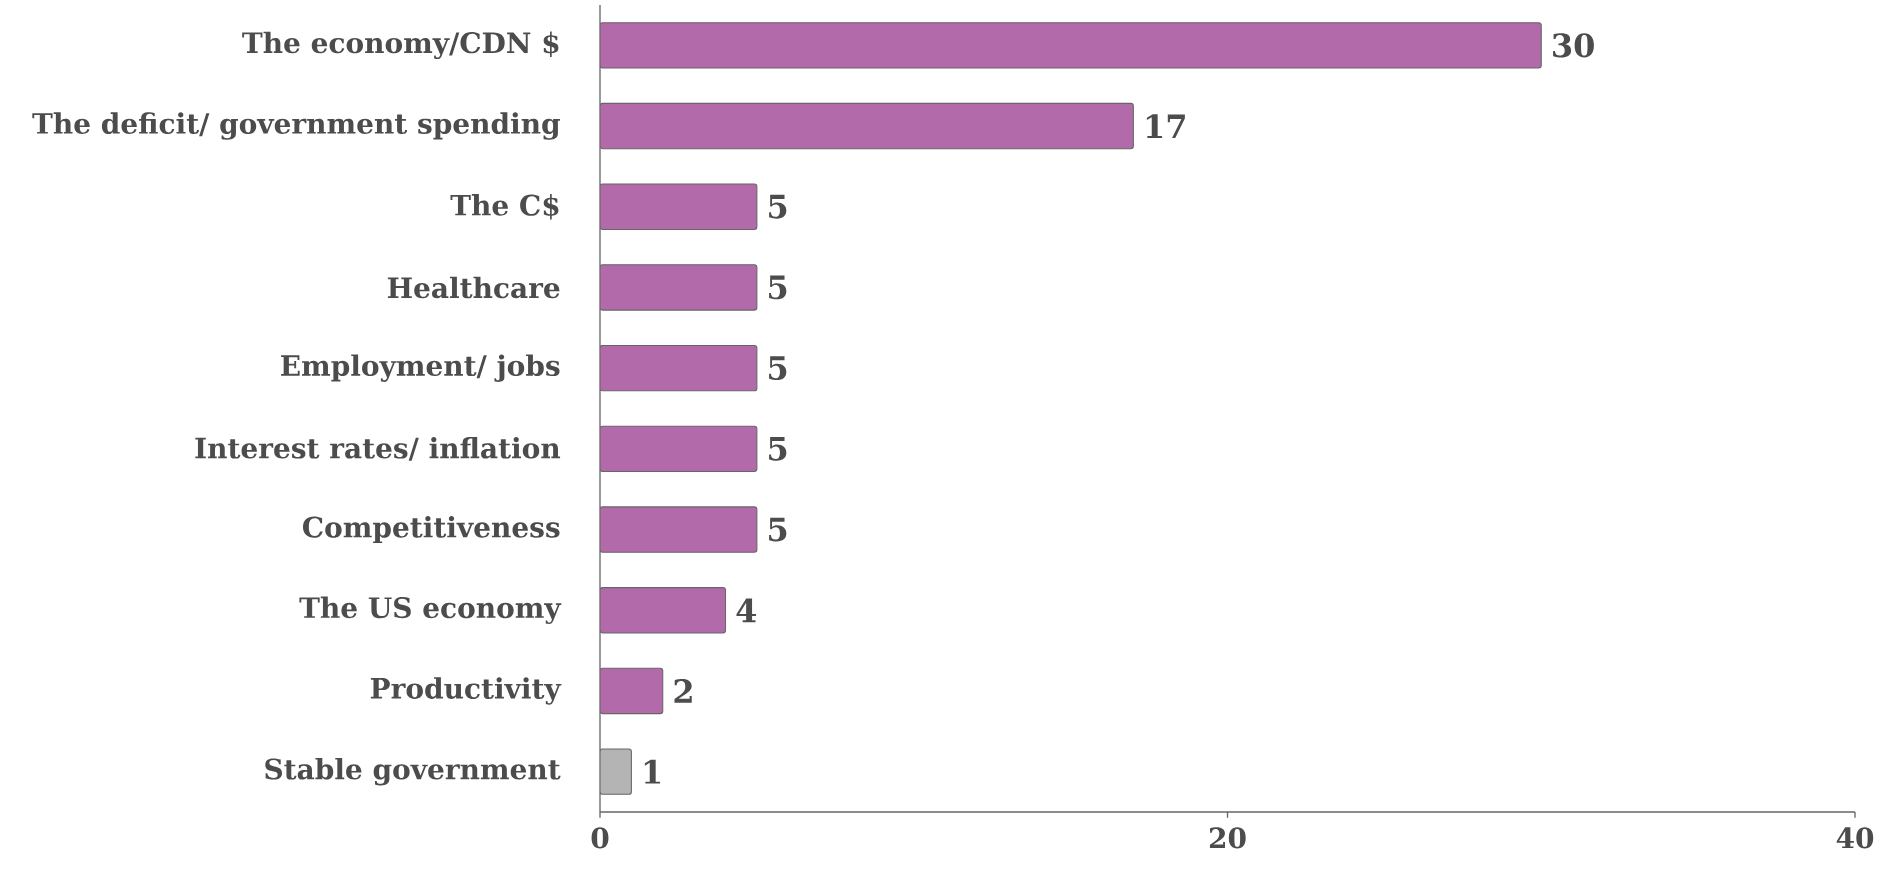 This screenshot has height=869, width=1881. What do you see at coordinates (1227, 838) in the screenshot?
I see `x-tick-label: 20` at bounding box center [1227, 838].